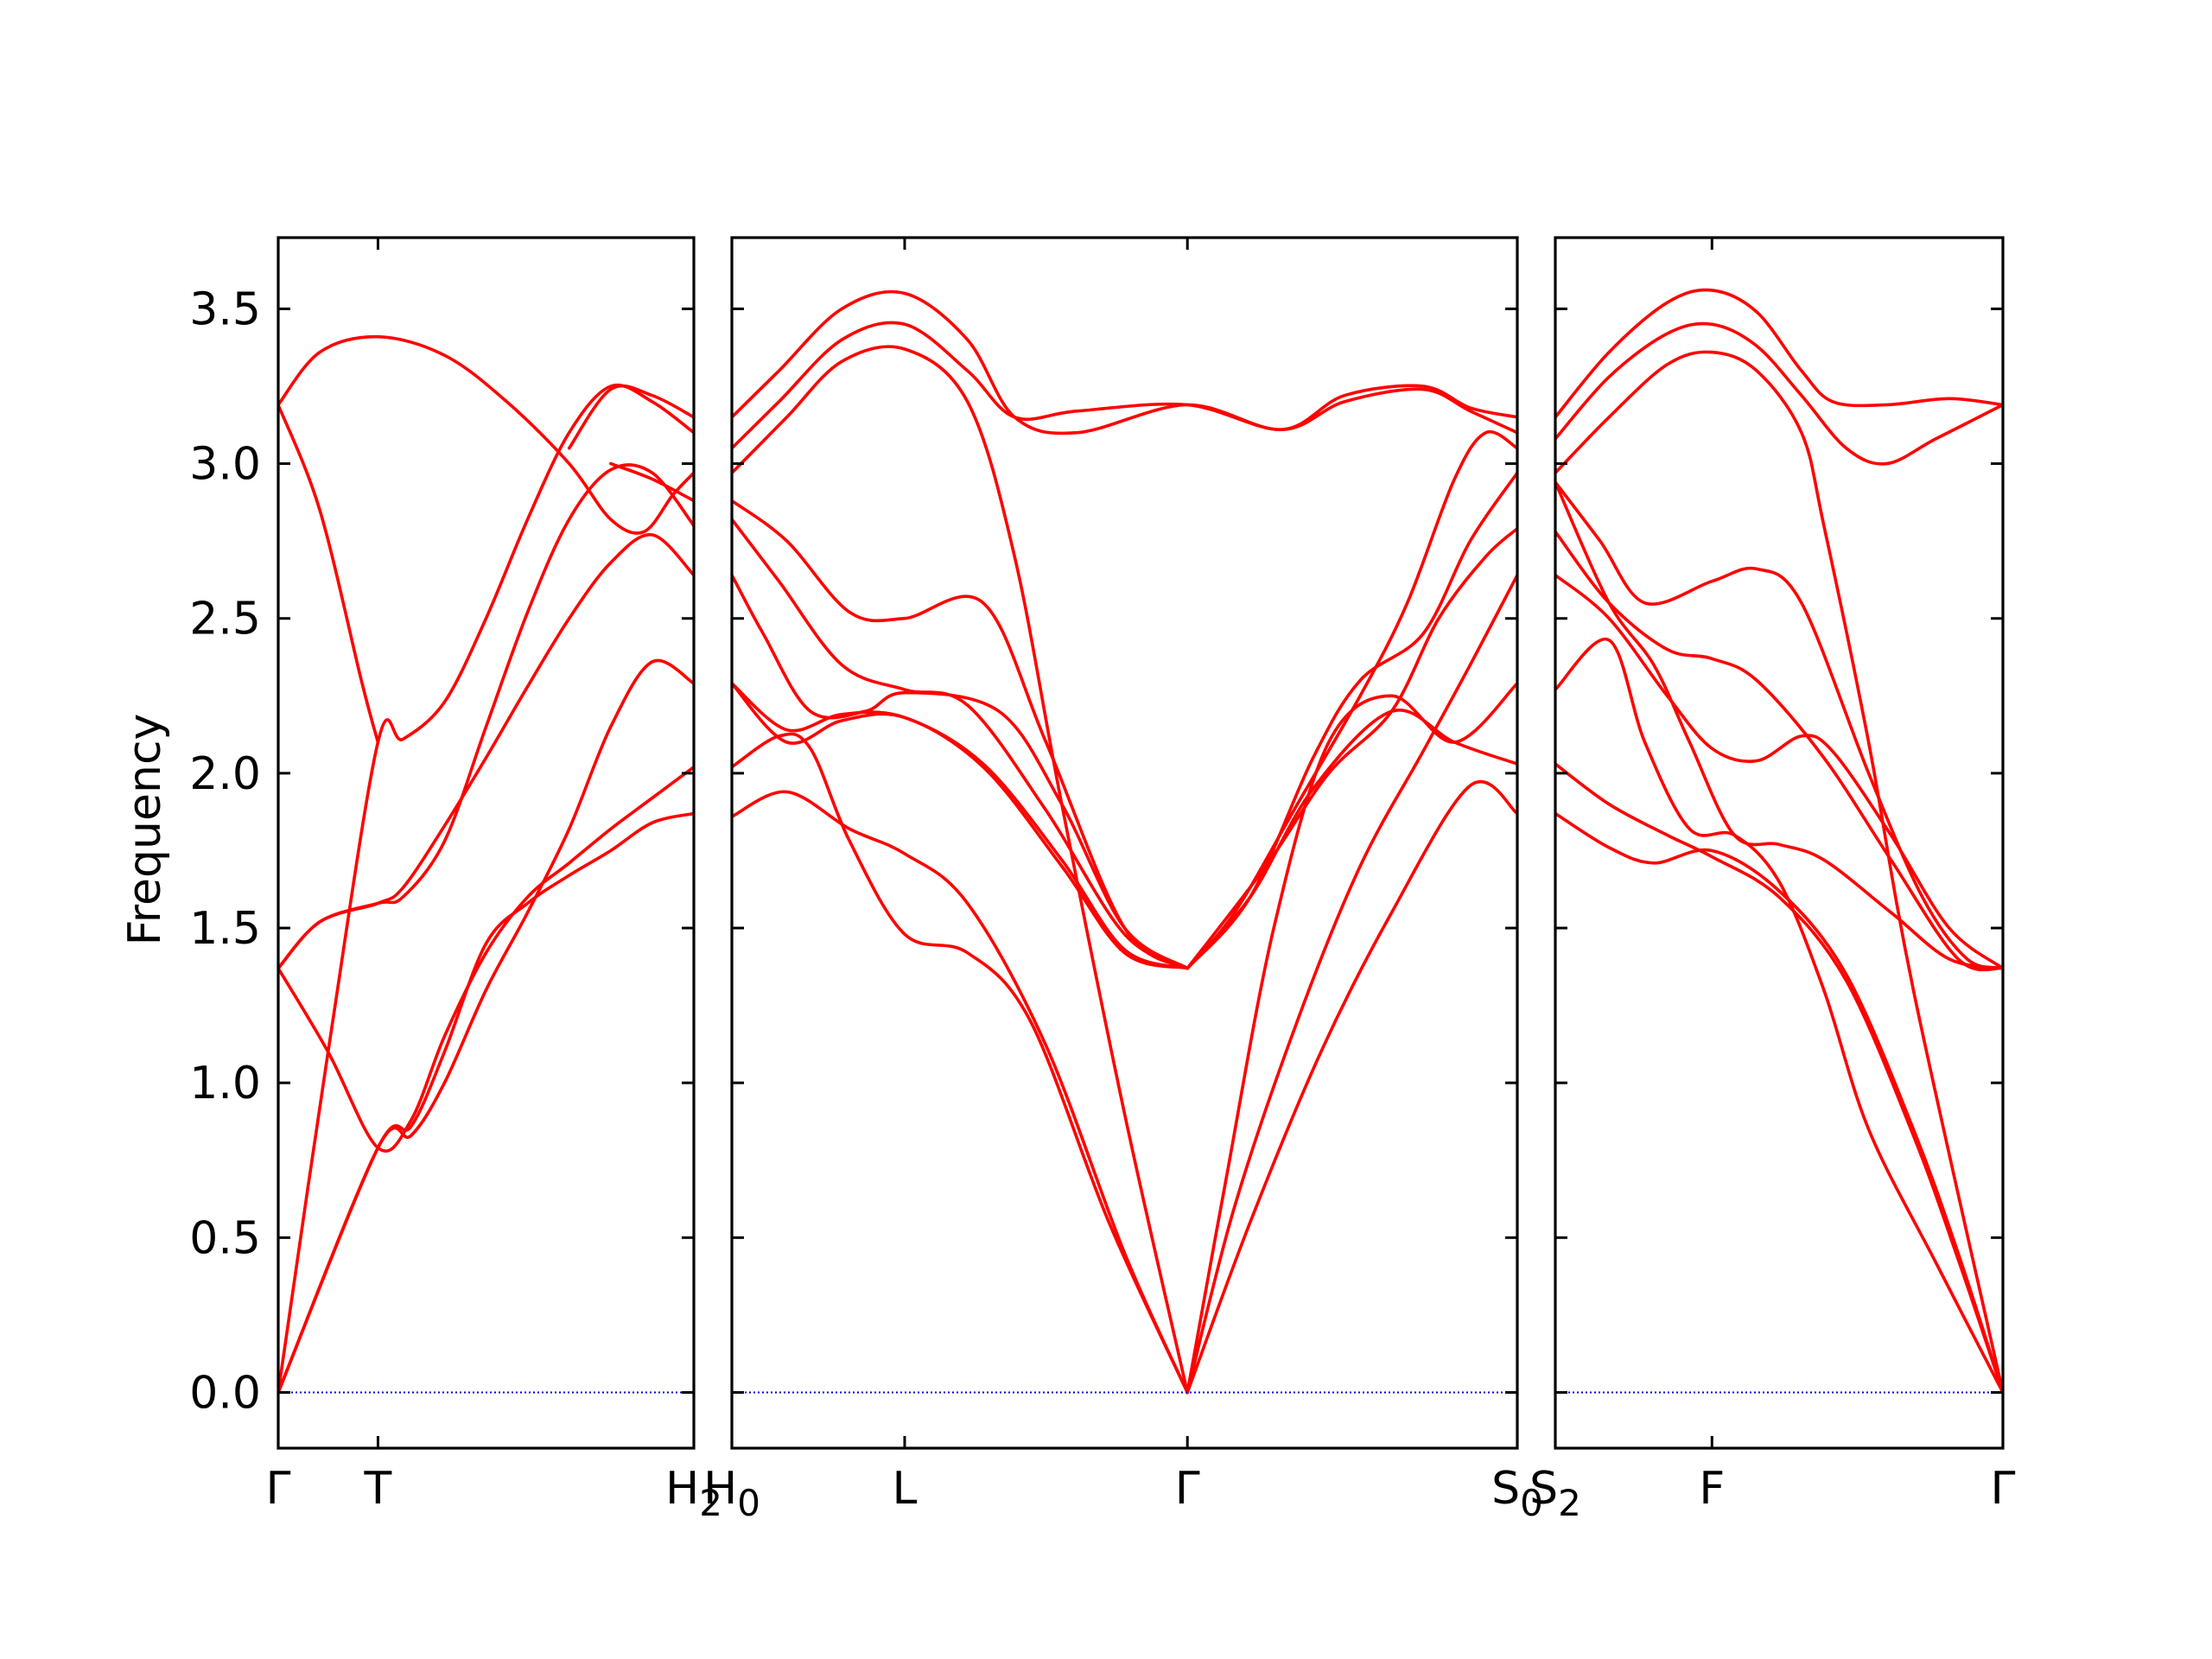 This screenshot has width=2212, height=1659. What do you see at coordinates (731, 1493) in the screenshot?
I see `symmetry-point-label: H0` at bounding box center [731, 1493].